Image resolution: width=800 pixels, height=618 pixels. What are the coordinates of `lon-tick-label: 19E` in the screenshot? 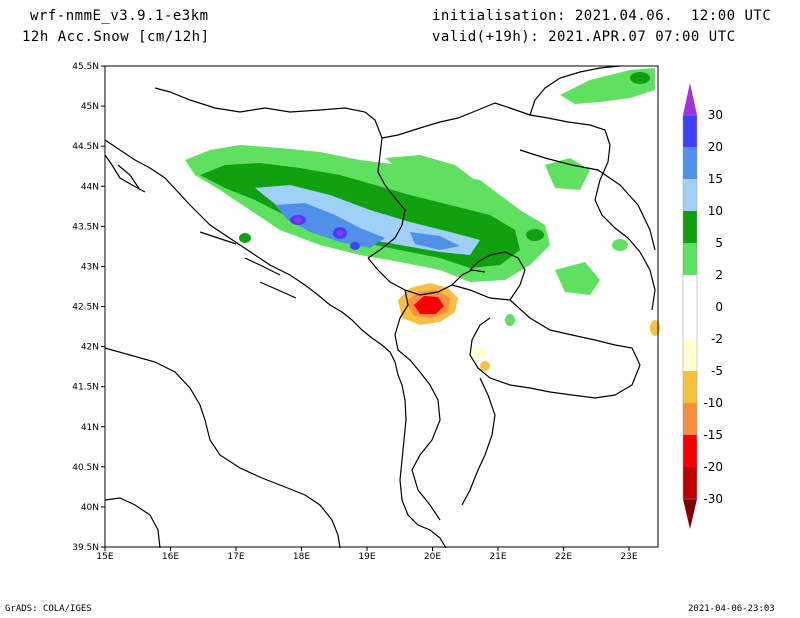 It's located at (366, 557).